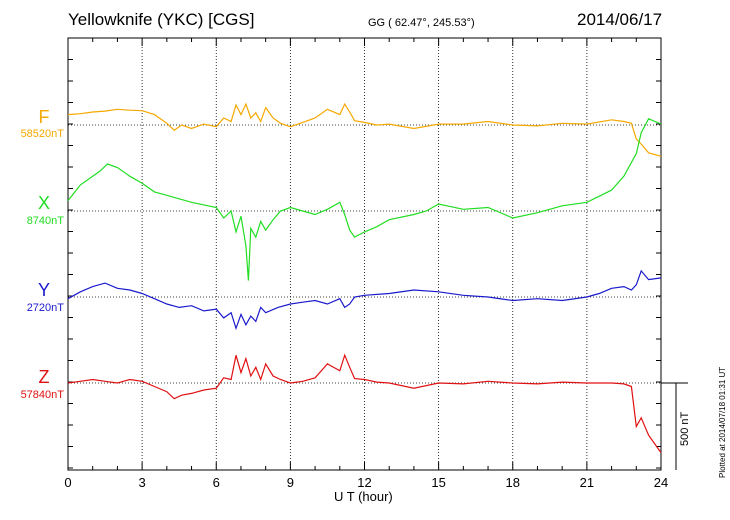 Image resolution: width=730 pixels, height=520 pixels. What do you see at coordinates (161, 19) in the screenshot?
I see `chart-title: Yellowknife (YKC) [CGS]` at bounding box center [161, 19].